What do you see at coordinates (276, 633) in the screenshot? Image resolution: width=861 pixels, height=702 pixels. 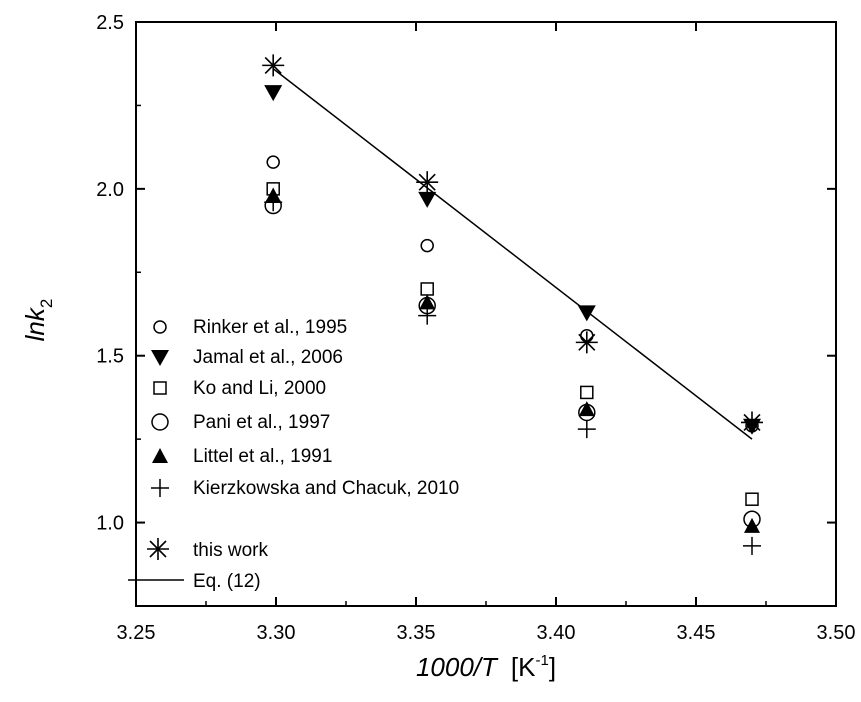 I see `x-tick-label: 3.30` at bounding box center [276, 633].